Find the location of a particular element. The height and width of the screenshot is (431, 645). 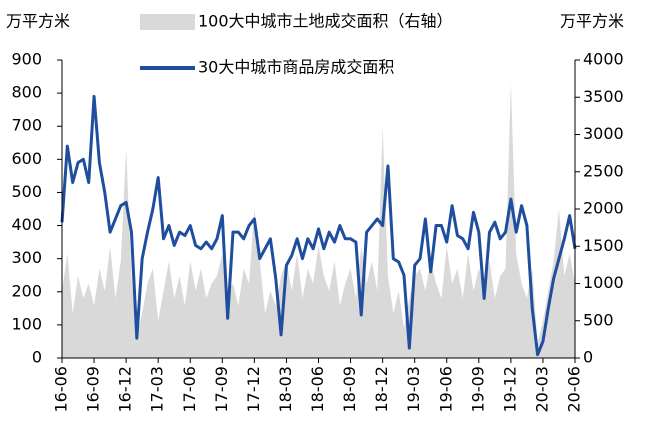

x-tick-label: 19-03 is located at coordinates (413, 389).